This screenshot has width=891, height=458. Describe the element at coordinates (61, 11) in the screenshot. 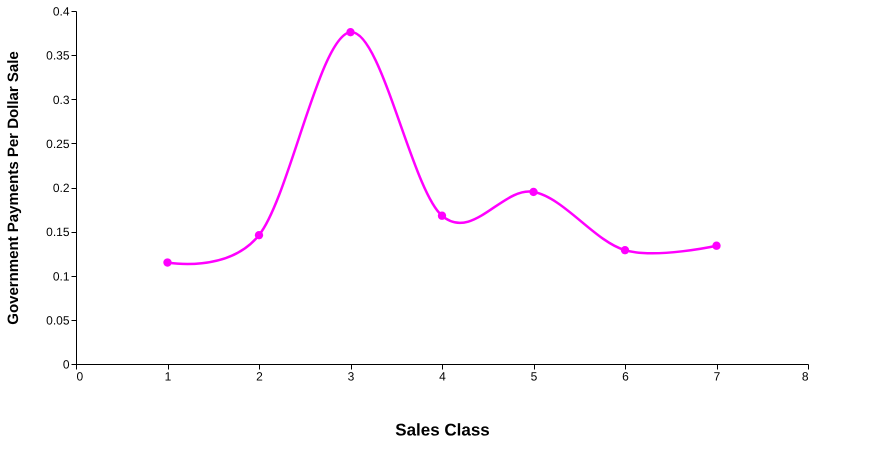

I see `y-tick-label: 0.4` at that location.